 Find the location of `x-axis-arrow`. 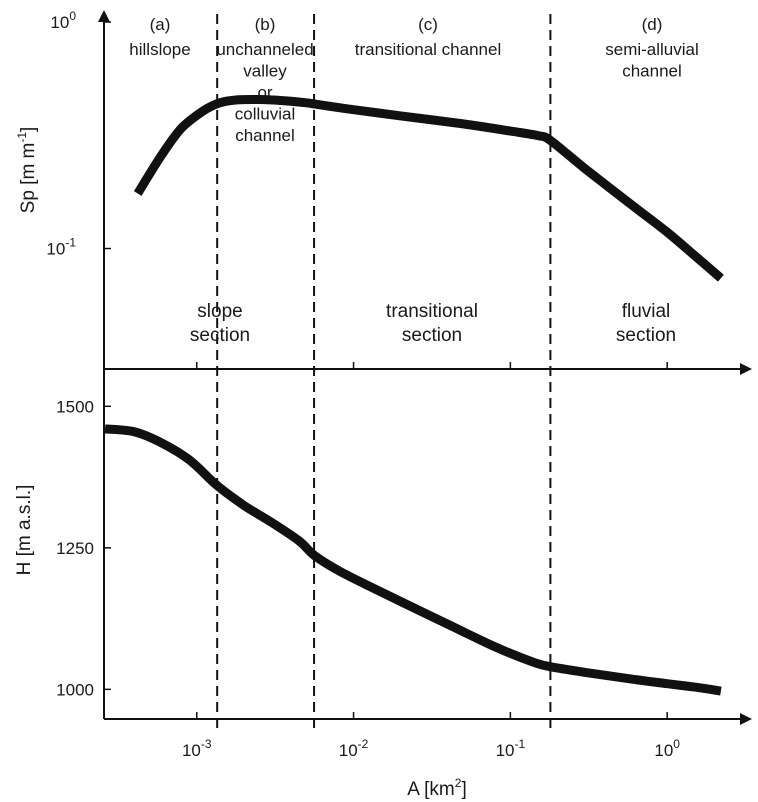

x-axis-arrow is located at coordinates (746, 719).